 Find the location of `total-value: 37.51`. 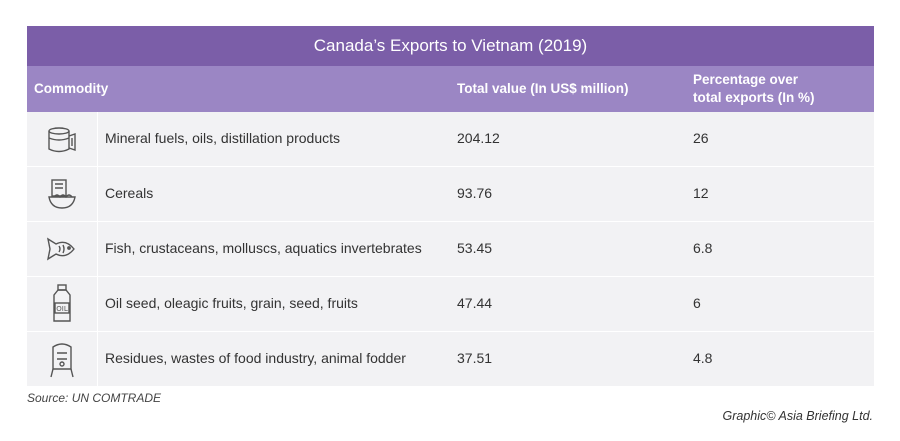

total-value: 37.51 is located at coordinates (475, 358).